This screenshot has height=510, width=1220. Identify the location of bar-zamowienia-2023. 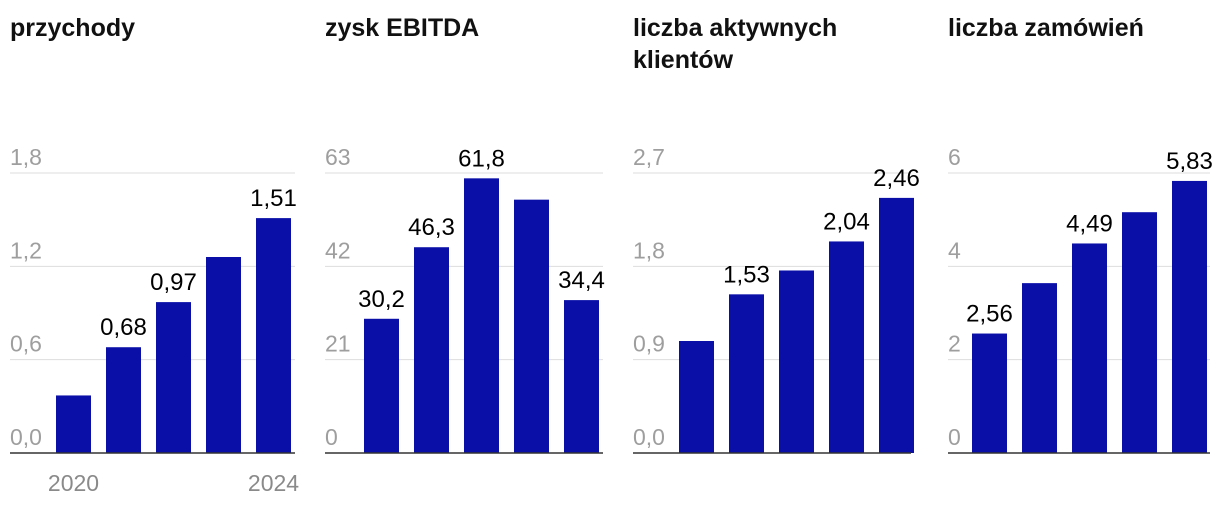
(1139, 332).